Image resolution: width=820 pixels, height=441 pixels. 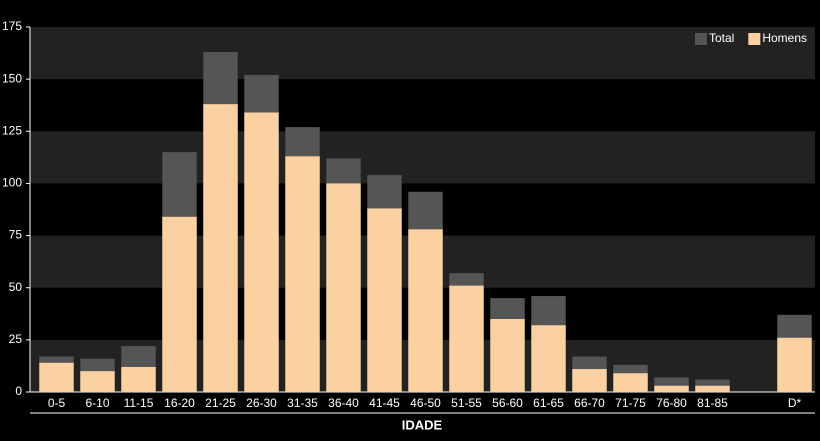 What do you see at coordinates (261, 403) in the screenshot?
I see `x-tick-label: 26-30` at bounding box center [261, 403].